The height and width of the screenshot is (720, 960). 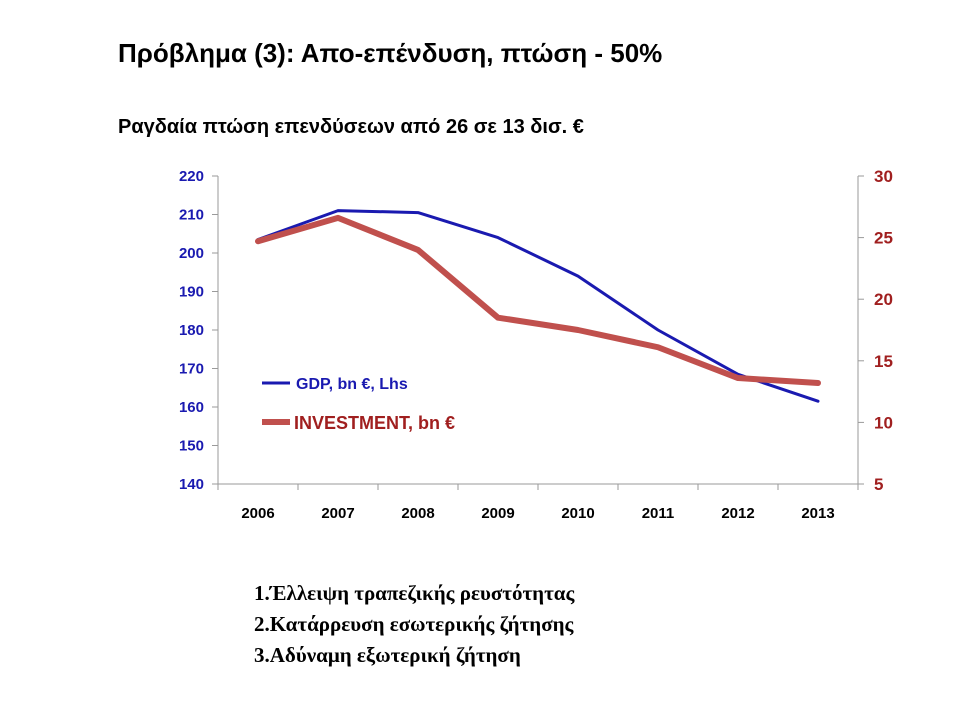 I want to click on cause-item-3: 3.Αδύναμη εξωτερική ζήτηση, so click(x=387, y=655).